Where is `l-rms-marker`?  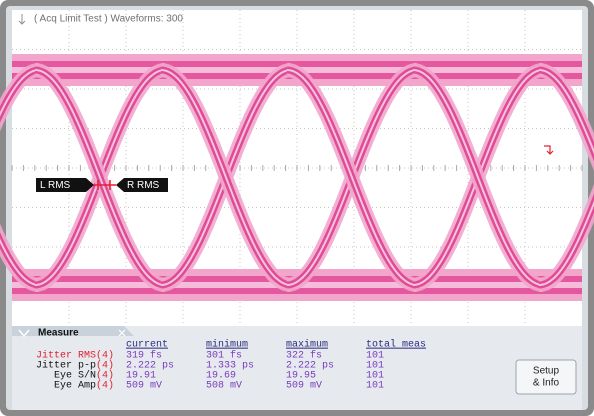 l-rms-marker is located at coordinates (65, 185).